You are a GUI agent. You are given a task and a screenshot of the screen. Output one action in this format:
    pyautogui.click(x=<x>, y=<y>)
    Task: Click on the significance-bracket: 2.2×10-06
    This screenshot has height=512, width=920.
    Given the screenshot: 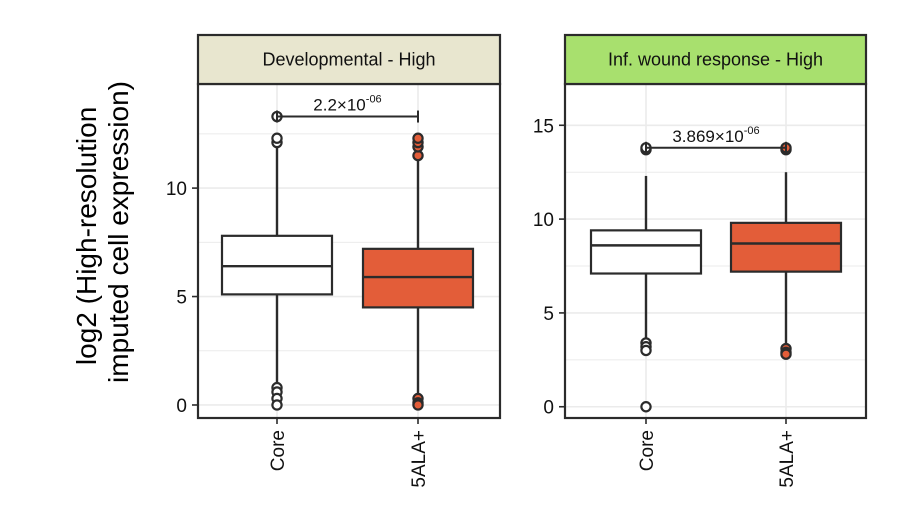 What is the action you would take?
    pyautogui.click(x=347, y=108)
    